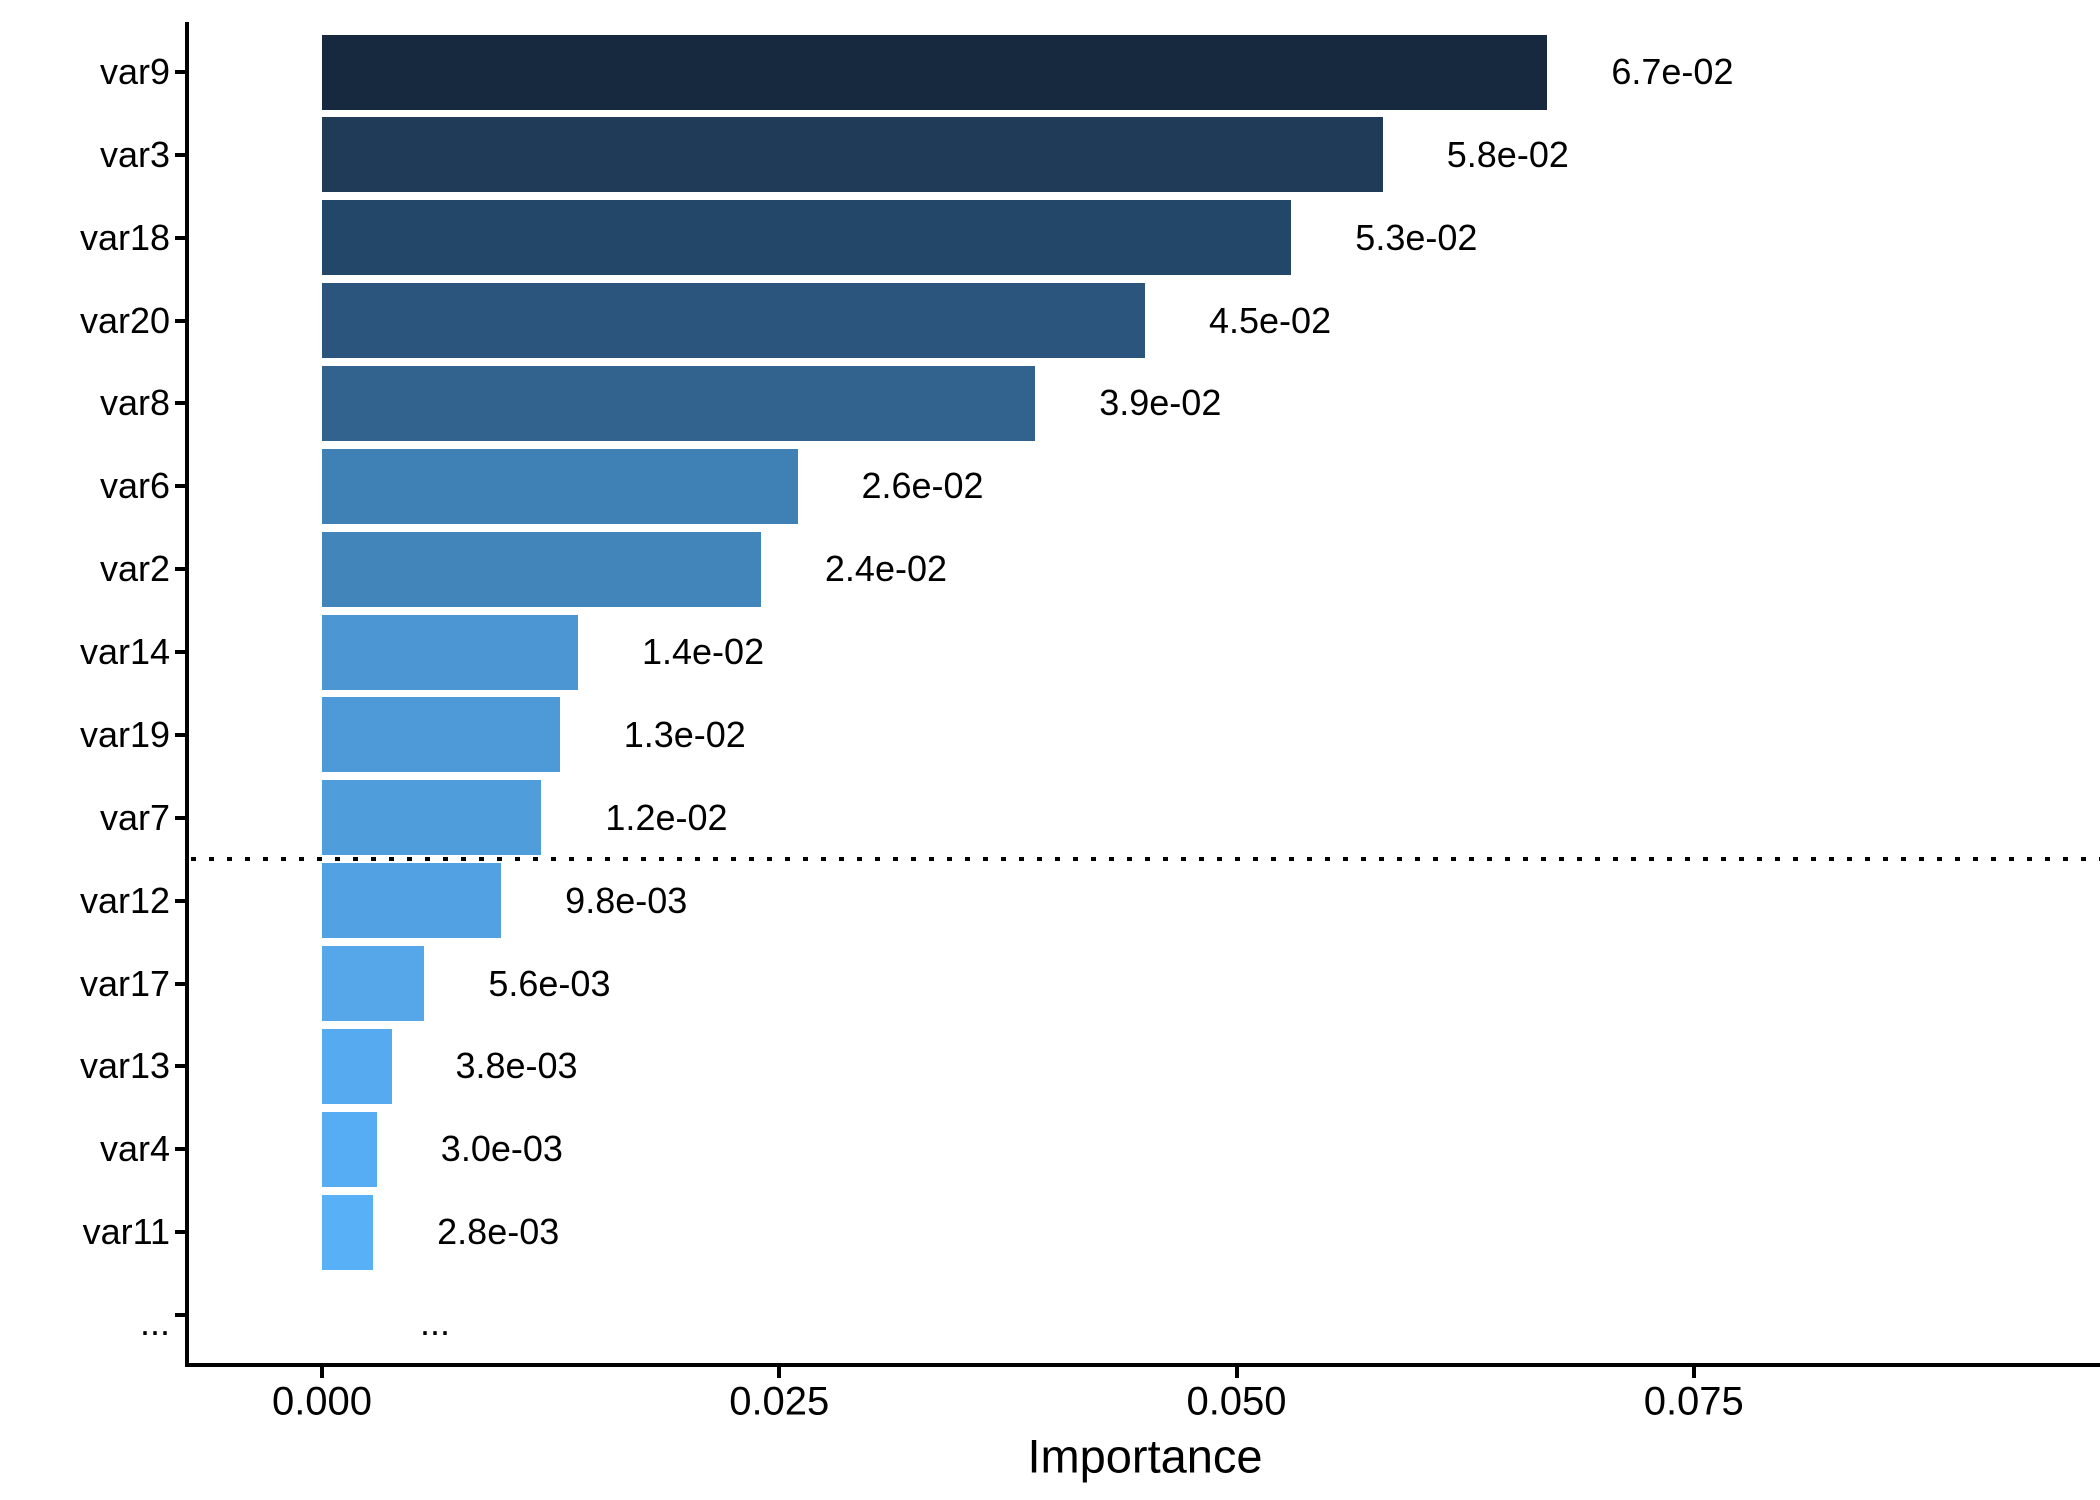 Image resolution: width=2100 pixels, height=1500 pixels. I want to click on bar-var14, so click(450, 652).